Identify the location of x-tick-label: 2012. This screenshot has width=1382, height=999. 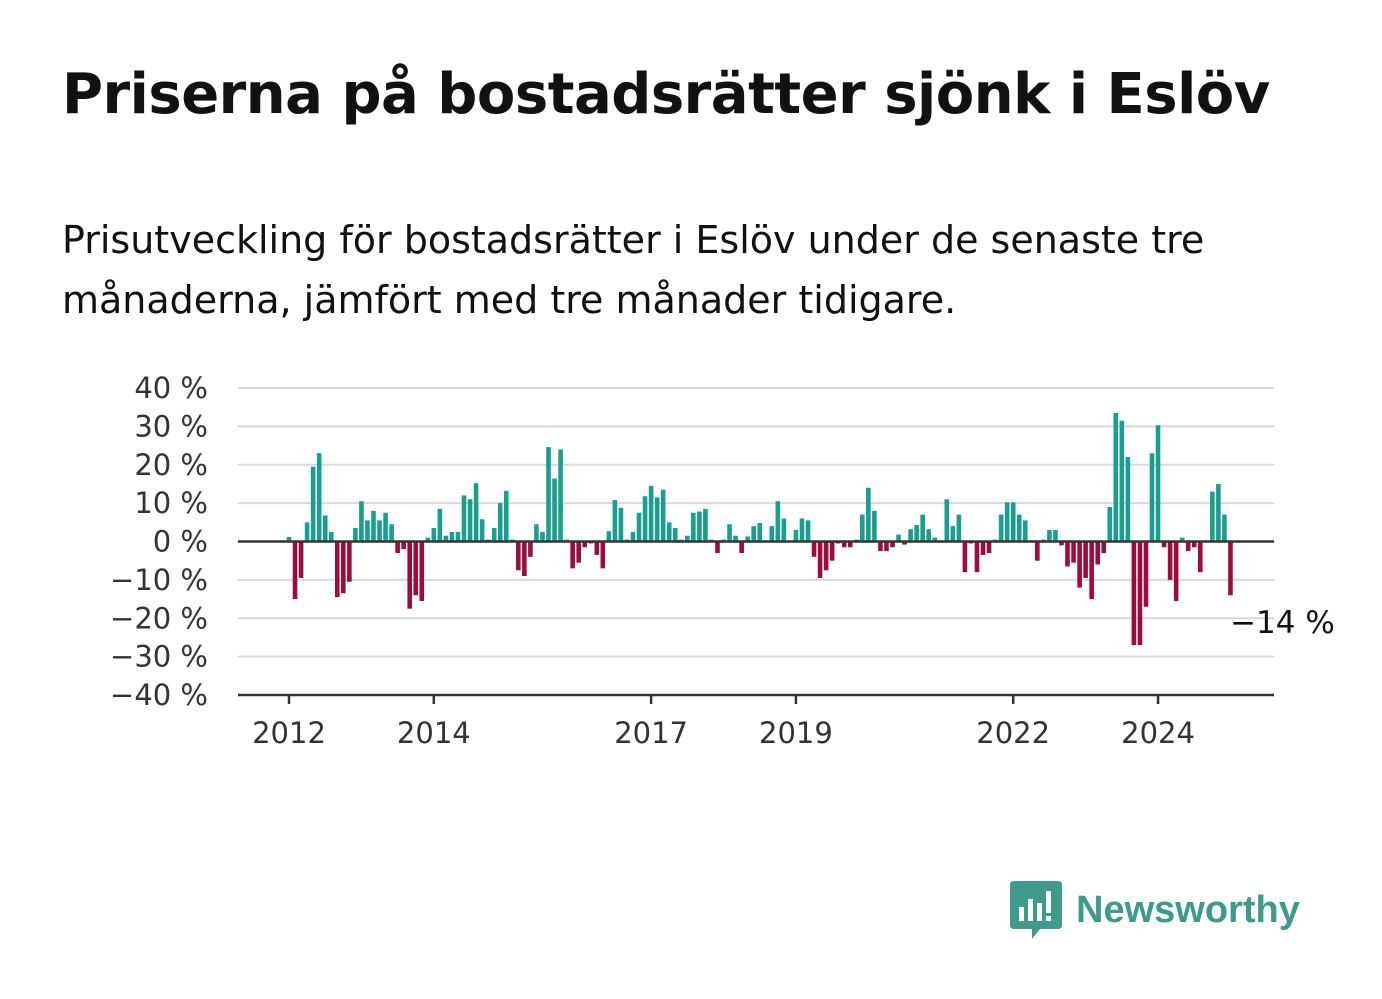
(289, 733).